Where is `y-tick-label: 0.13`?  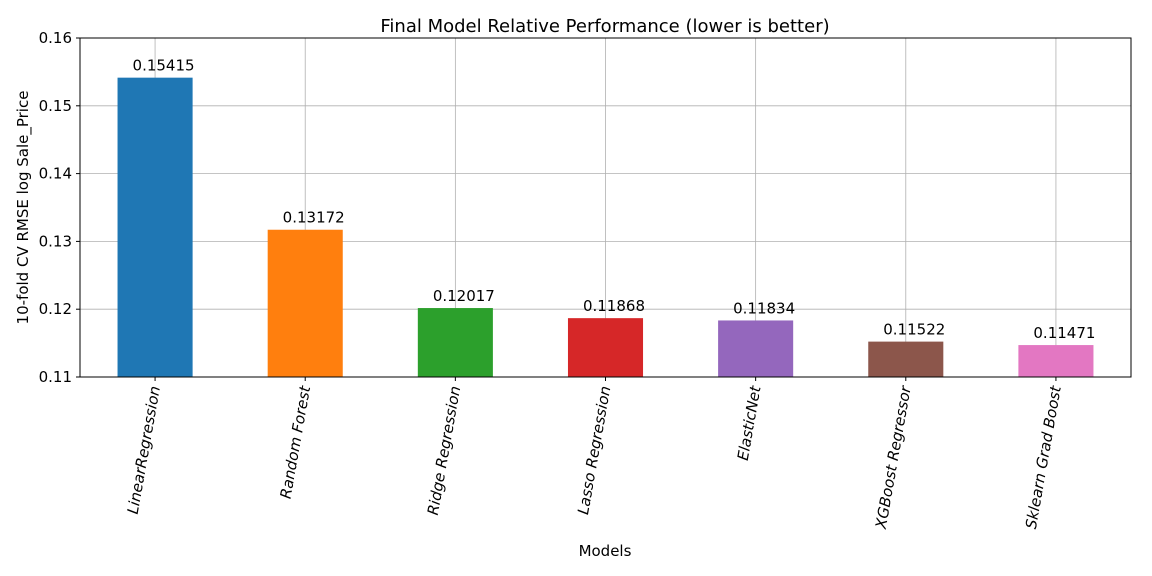 y-tick-label: 0.13 is located at coordinates (55, 241).